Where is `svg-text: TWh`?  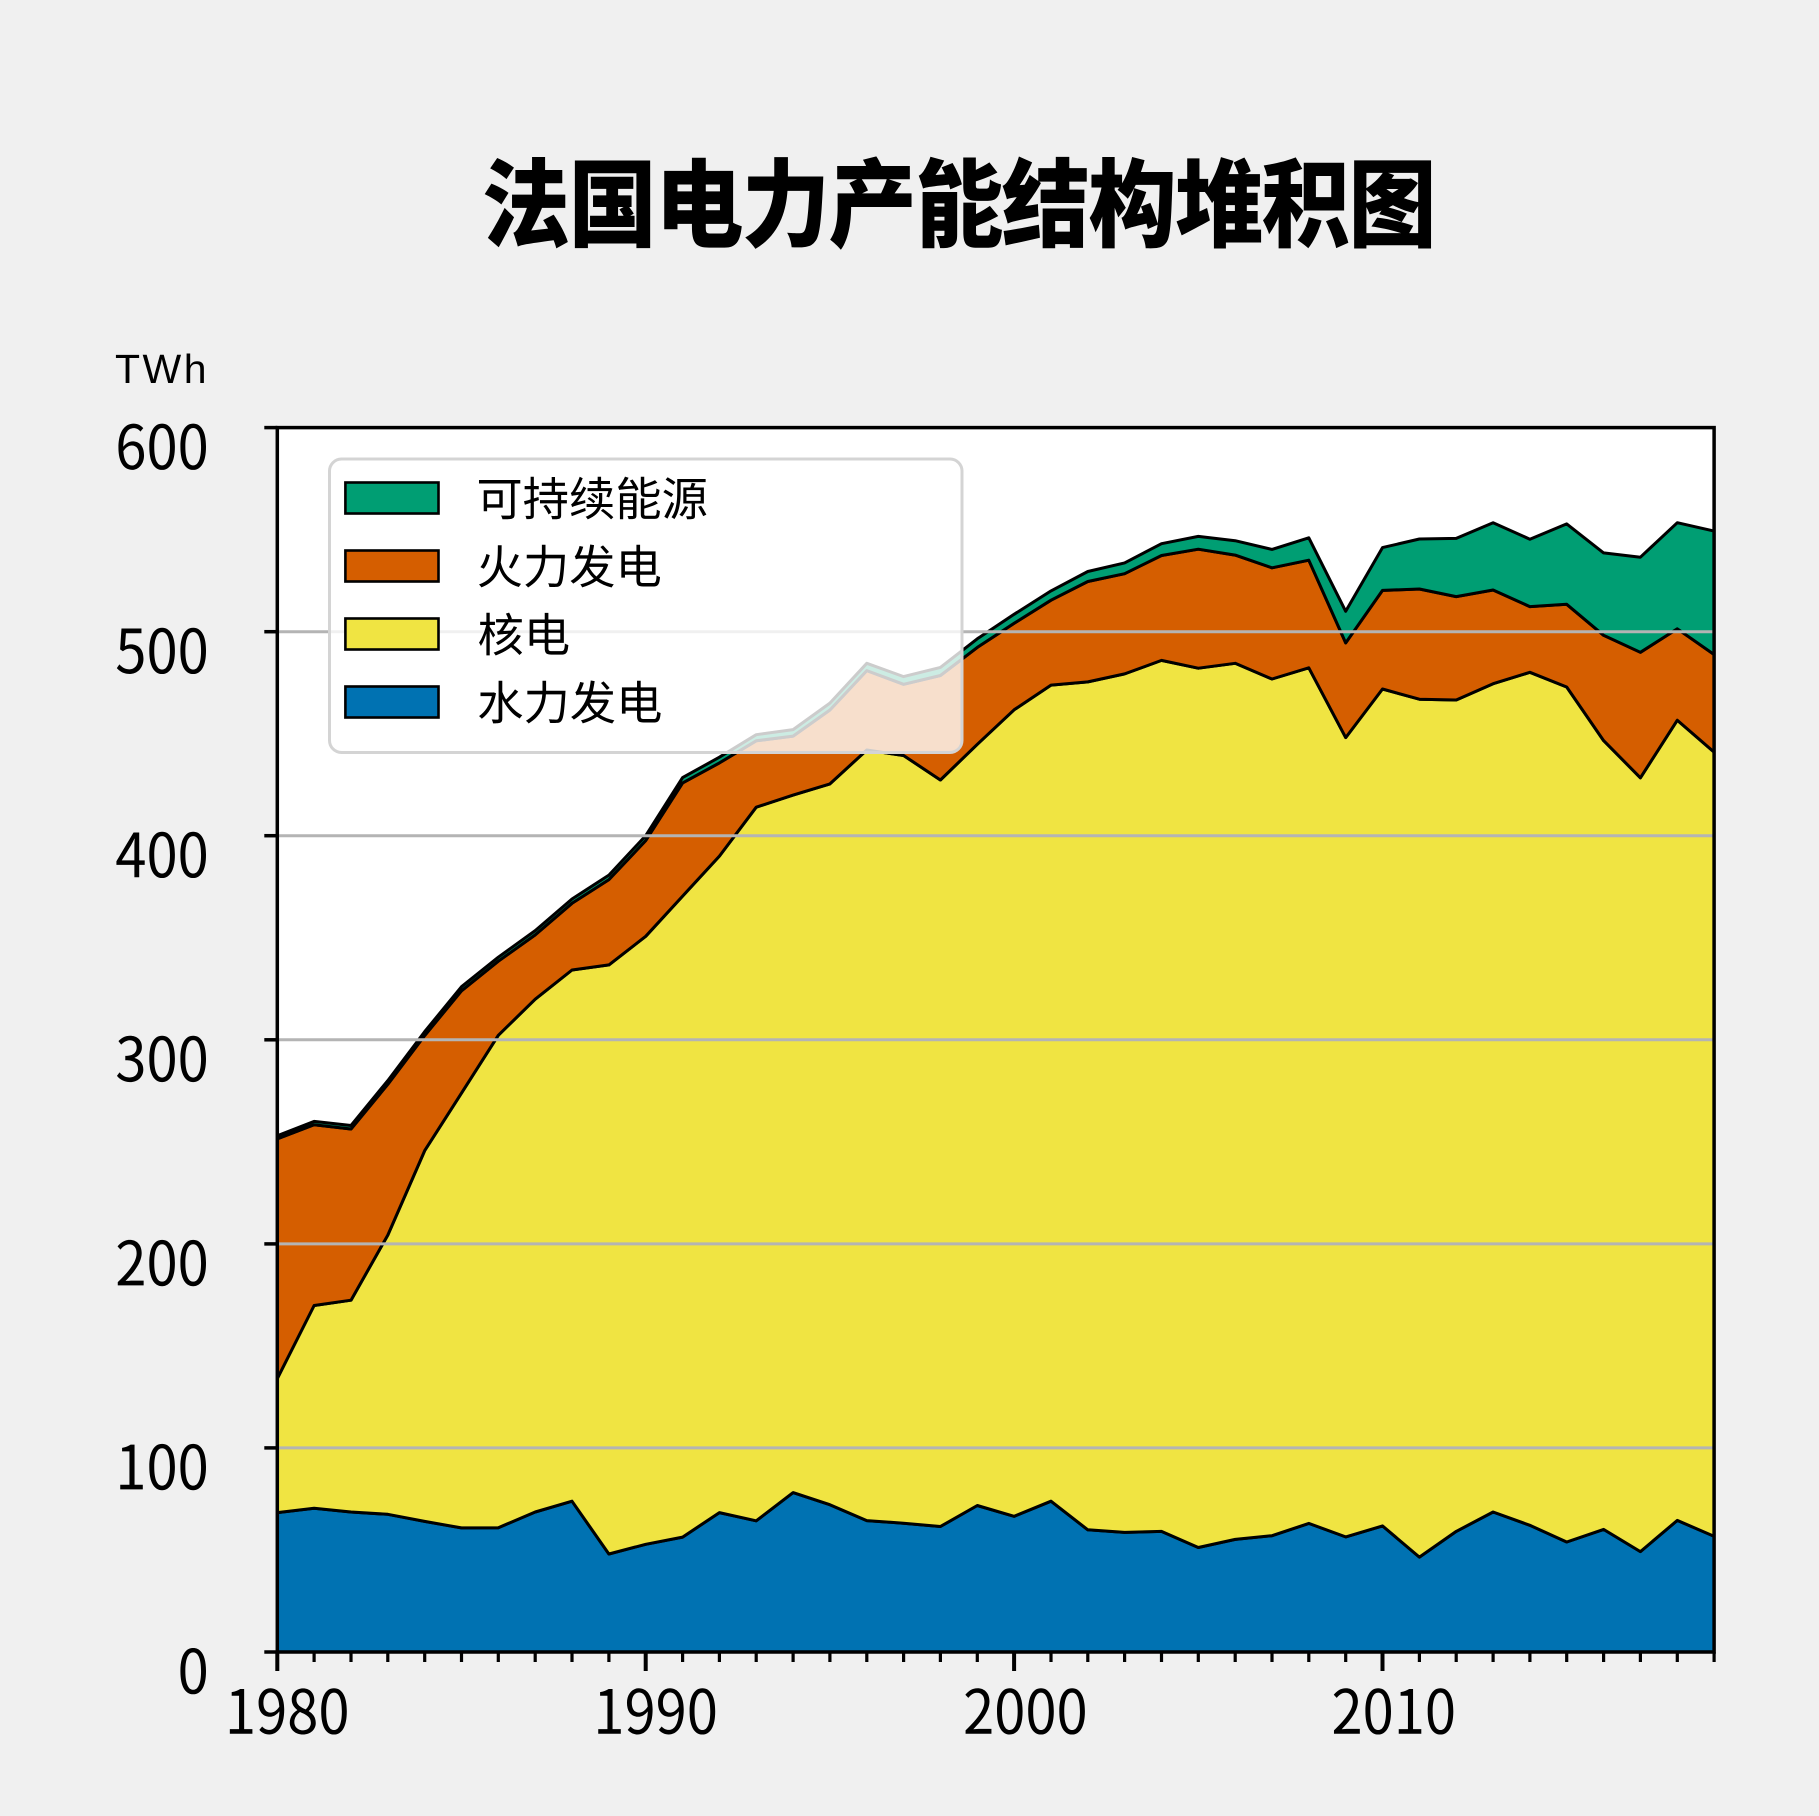
svg-text: TWh is located at coordinates (162, 369).